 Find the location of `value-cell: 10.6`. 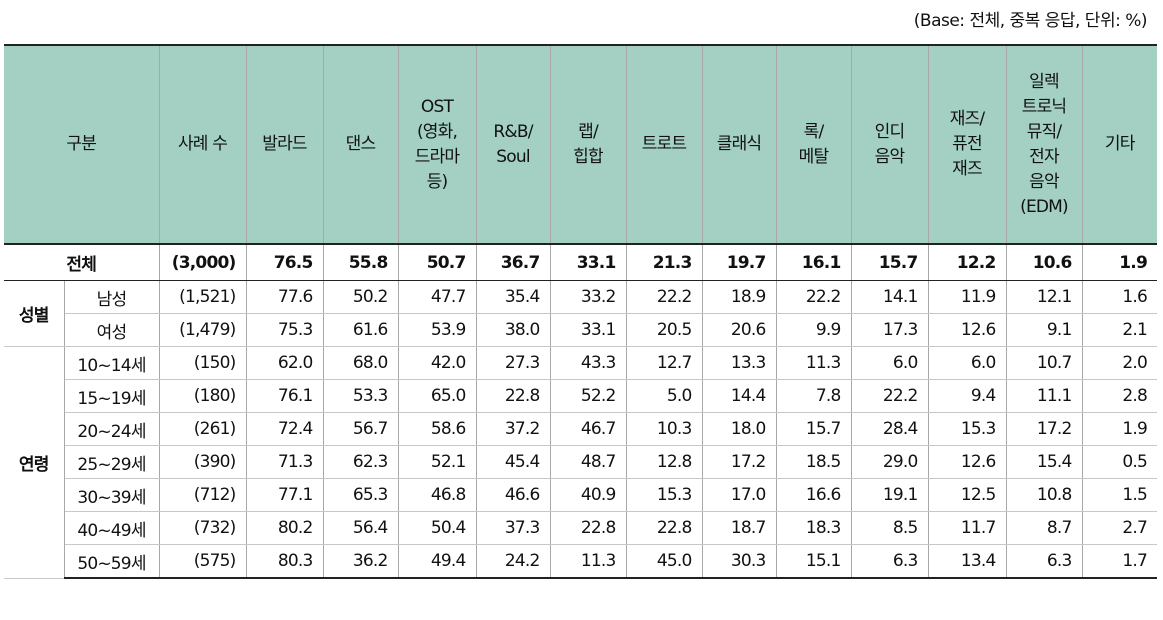

value-cell: 10.6 is located at coordinates (1044, 262).